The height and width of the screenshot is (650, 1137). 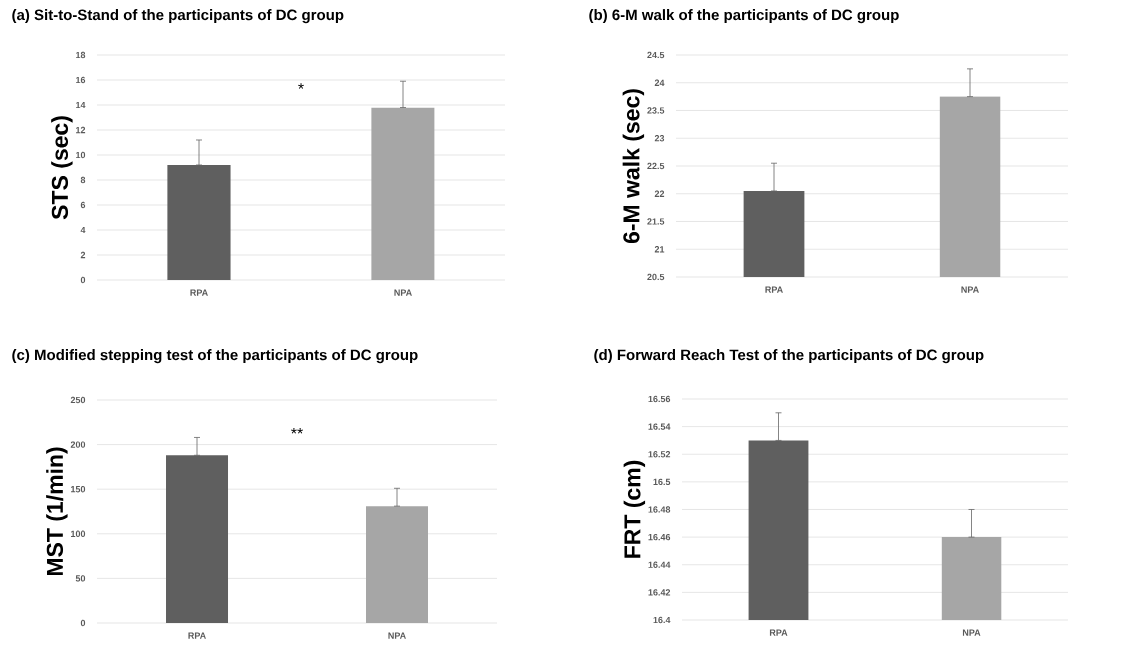 What do you see at coordinates (744, 16) in the screenshot?
I see `chart-title: (b) 6-M walk of the participants of DC group` at bounding box center [744, 16].